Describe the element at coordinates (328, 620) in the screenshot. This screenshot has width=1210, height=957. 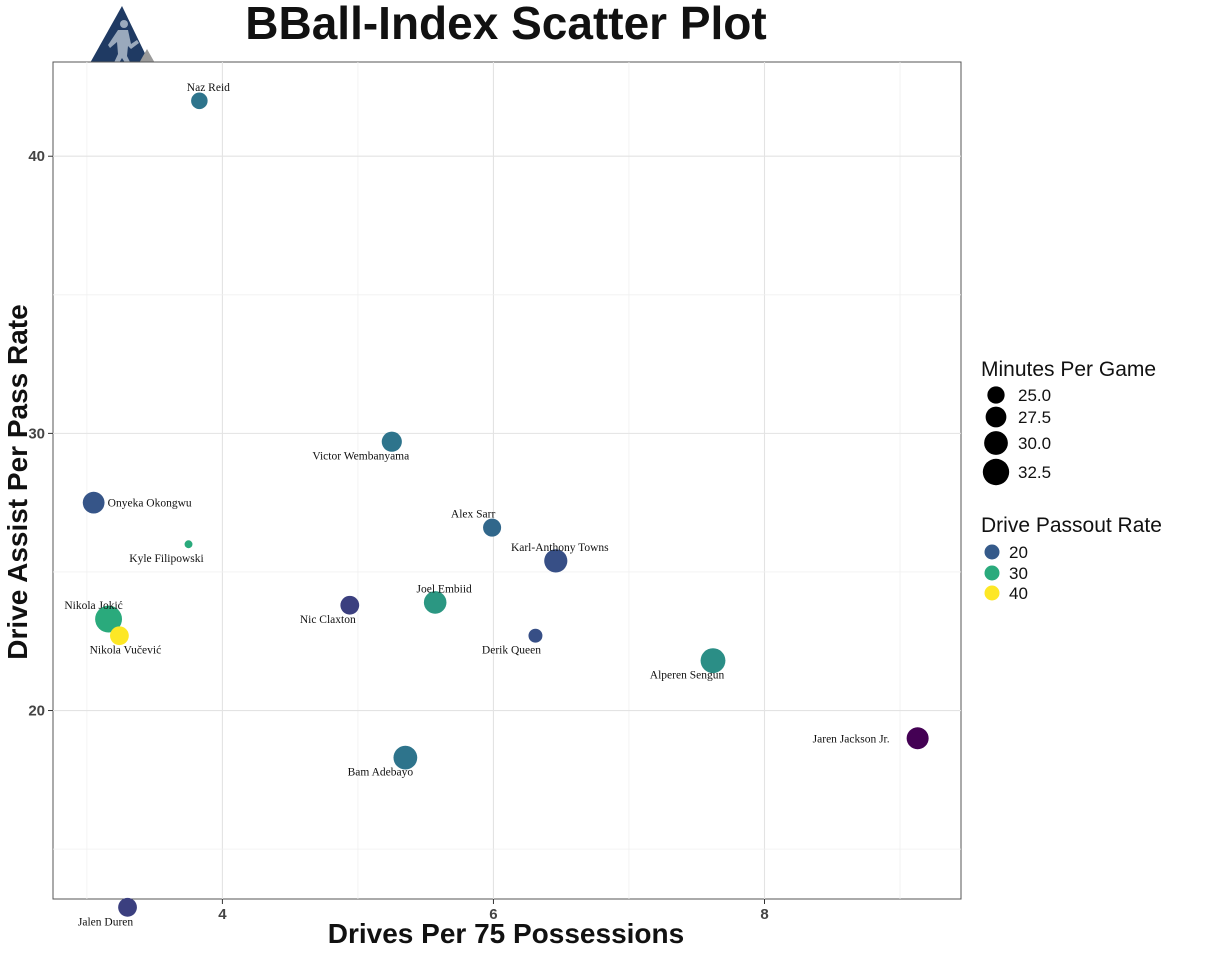
I see `point-label: Nic Claxton` at that location.